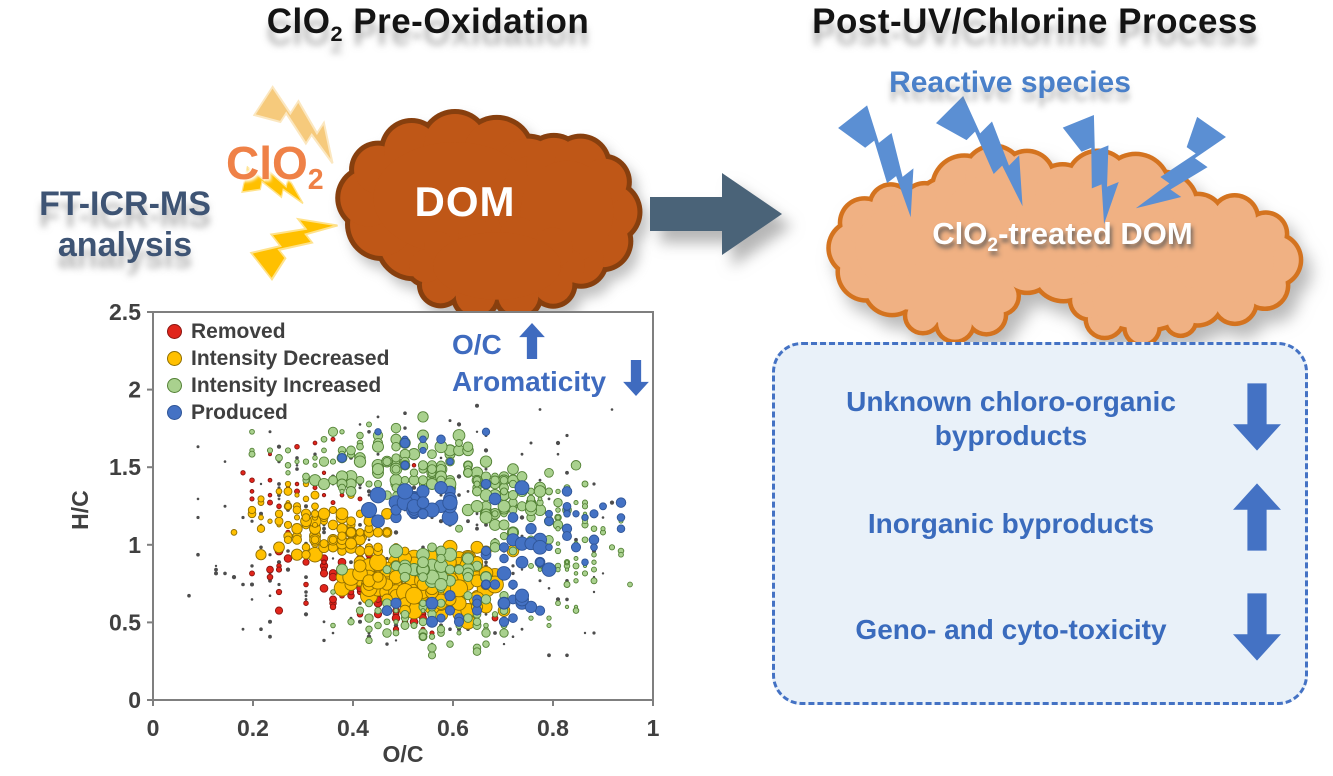  Describe the element at coordinates (286, 385) in the screenshot. I see `legend-label-intensity-increased: Intensity Increased` at that location.